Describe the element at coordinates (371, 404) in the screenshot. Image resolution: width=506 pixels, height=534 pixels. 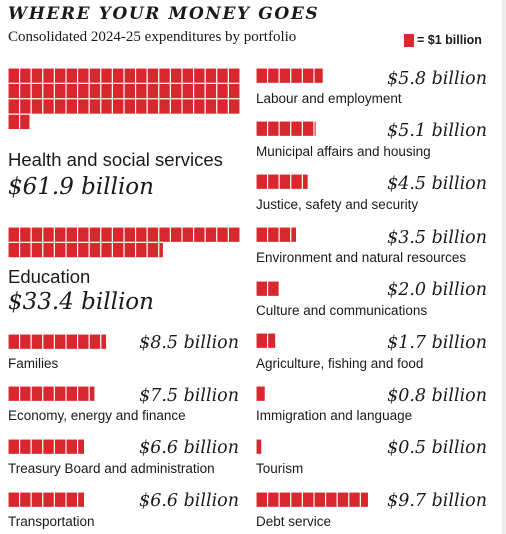
I see `portfolio-immigration-and-language: Immigration and language $0.8 billion` at that location.